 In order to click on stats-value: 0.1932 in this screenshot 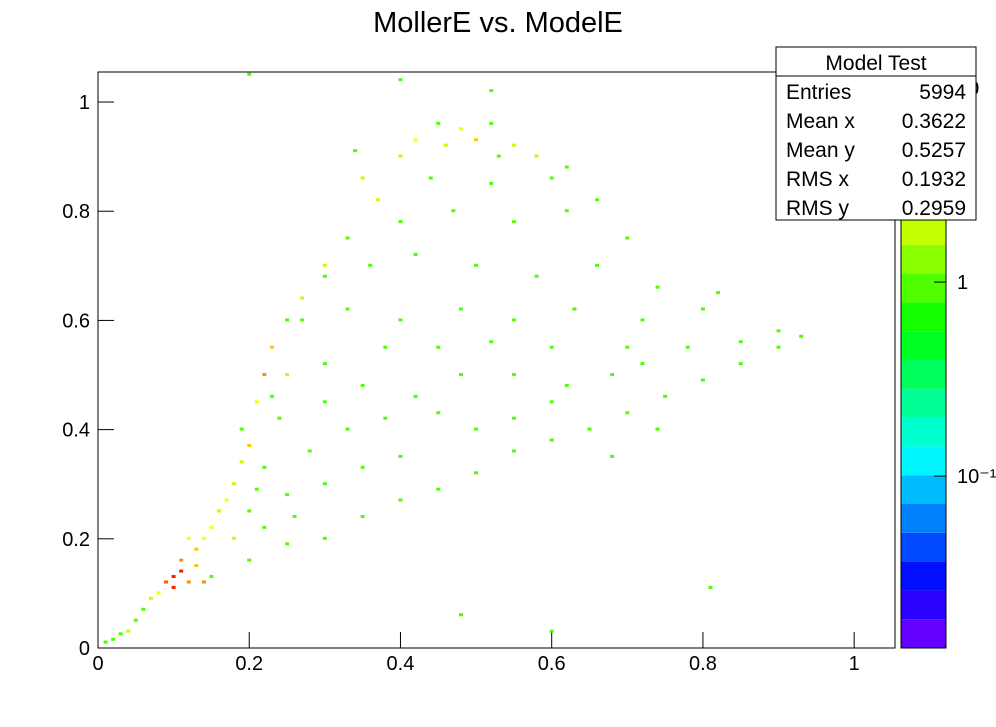, I will do `click(934, 179)`.